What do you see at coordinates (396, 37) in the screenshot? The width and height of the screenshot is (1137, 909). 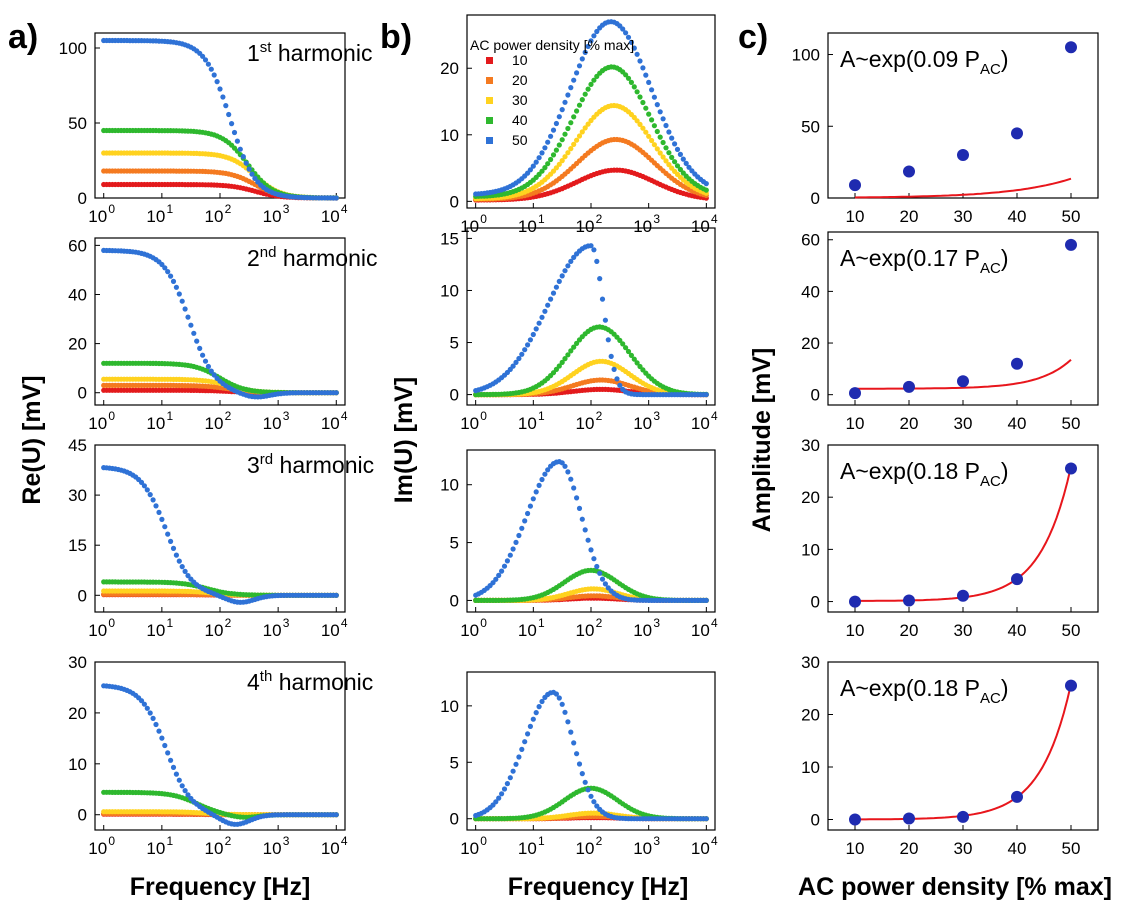 I see `panel-label-b: b)` at bounding box center [396, 37].